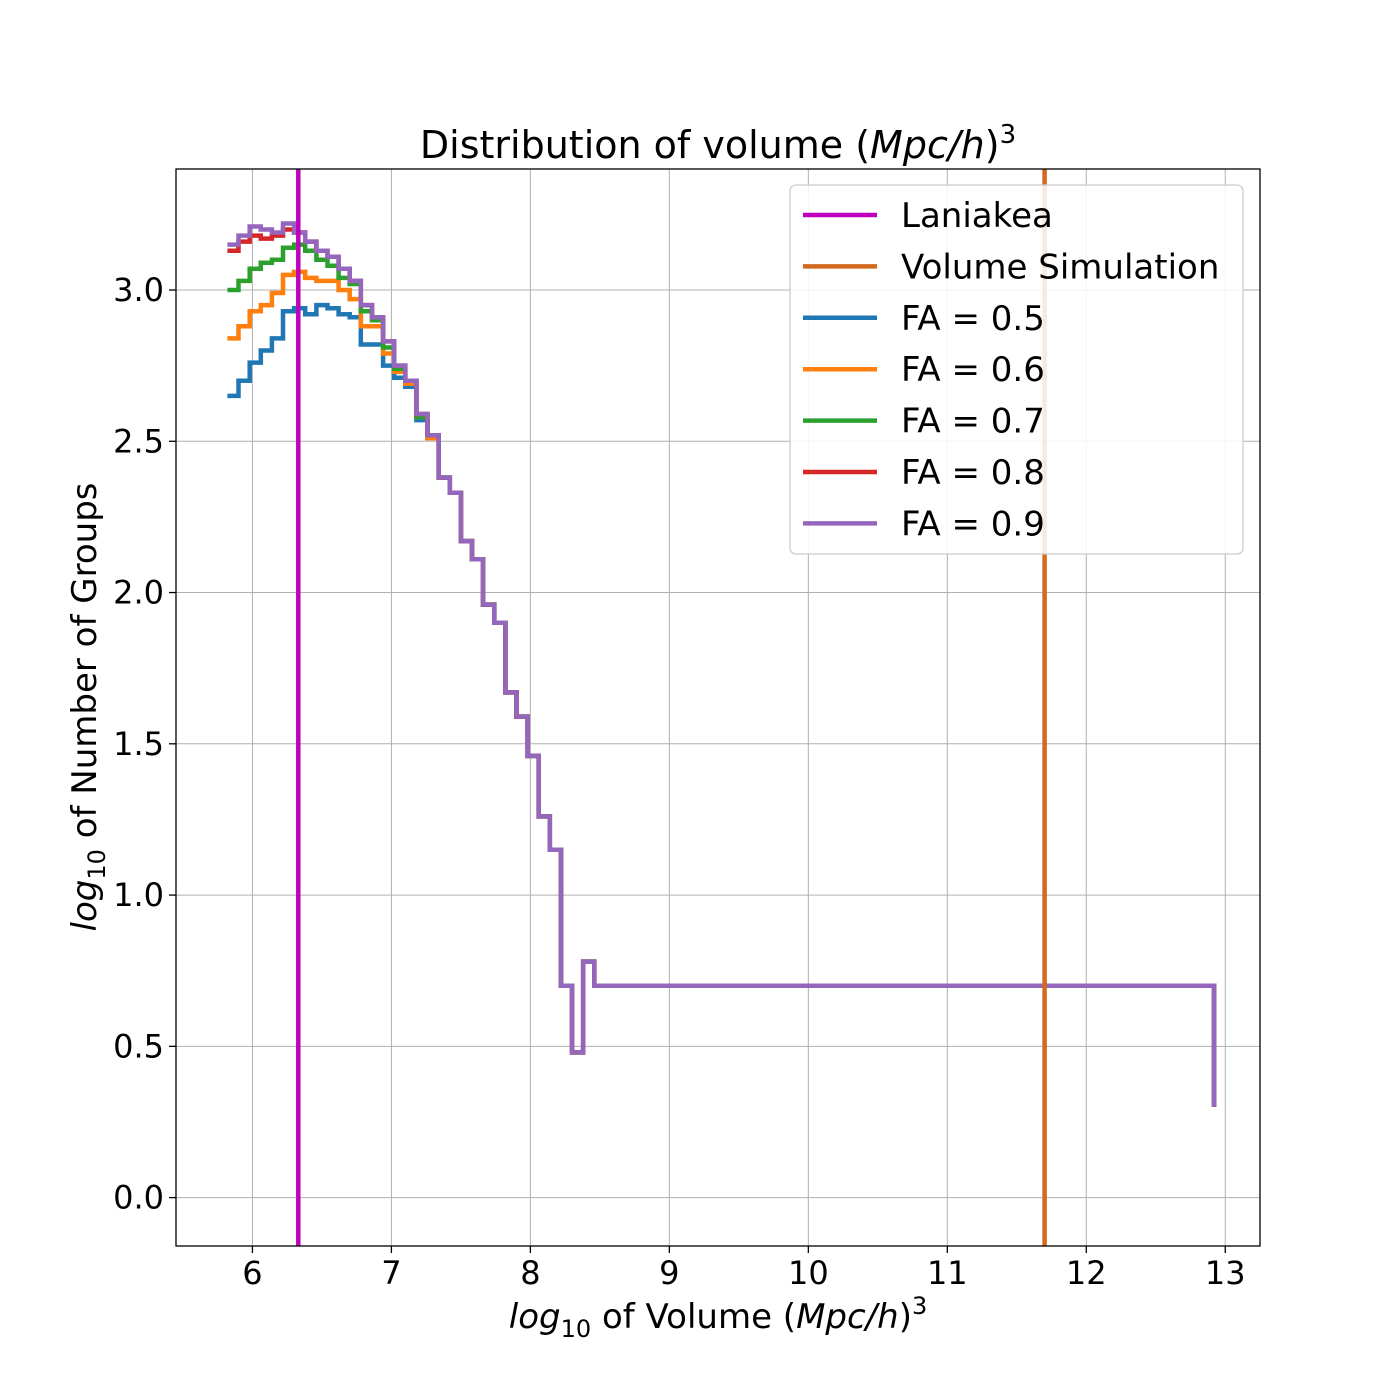 This screenshot has height=1400, width=1400. What do you see at coordinates (530, 1273) in the screenshot?
I see `x-tick-label: 8` at bounding box center [530, 1273].